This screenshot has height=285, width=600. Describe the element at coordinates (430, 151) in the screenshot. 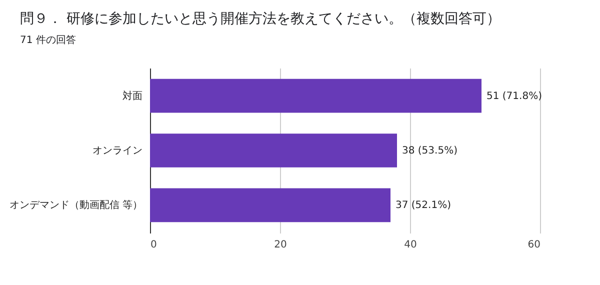

I see `data-label: 38 (53.5%)` at that location.